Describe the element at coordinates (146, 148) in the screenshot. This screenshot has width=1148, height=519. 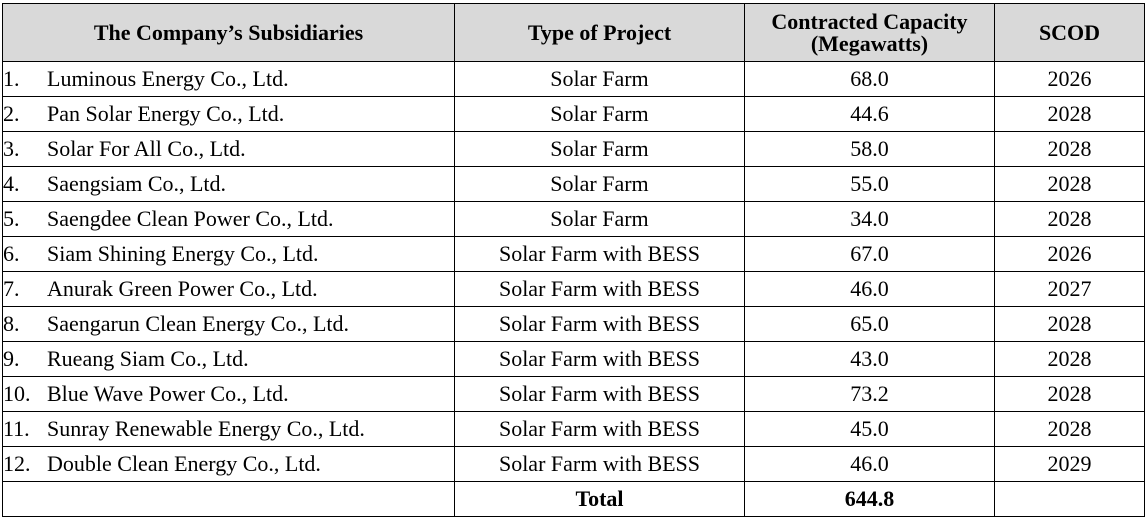
I see `subsidiary-name: Solar For All Co., Ltd.` at that location.